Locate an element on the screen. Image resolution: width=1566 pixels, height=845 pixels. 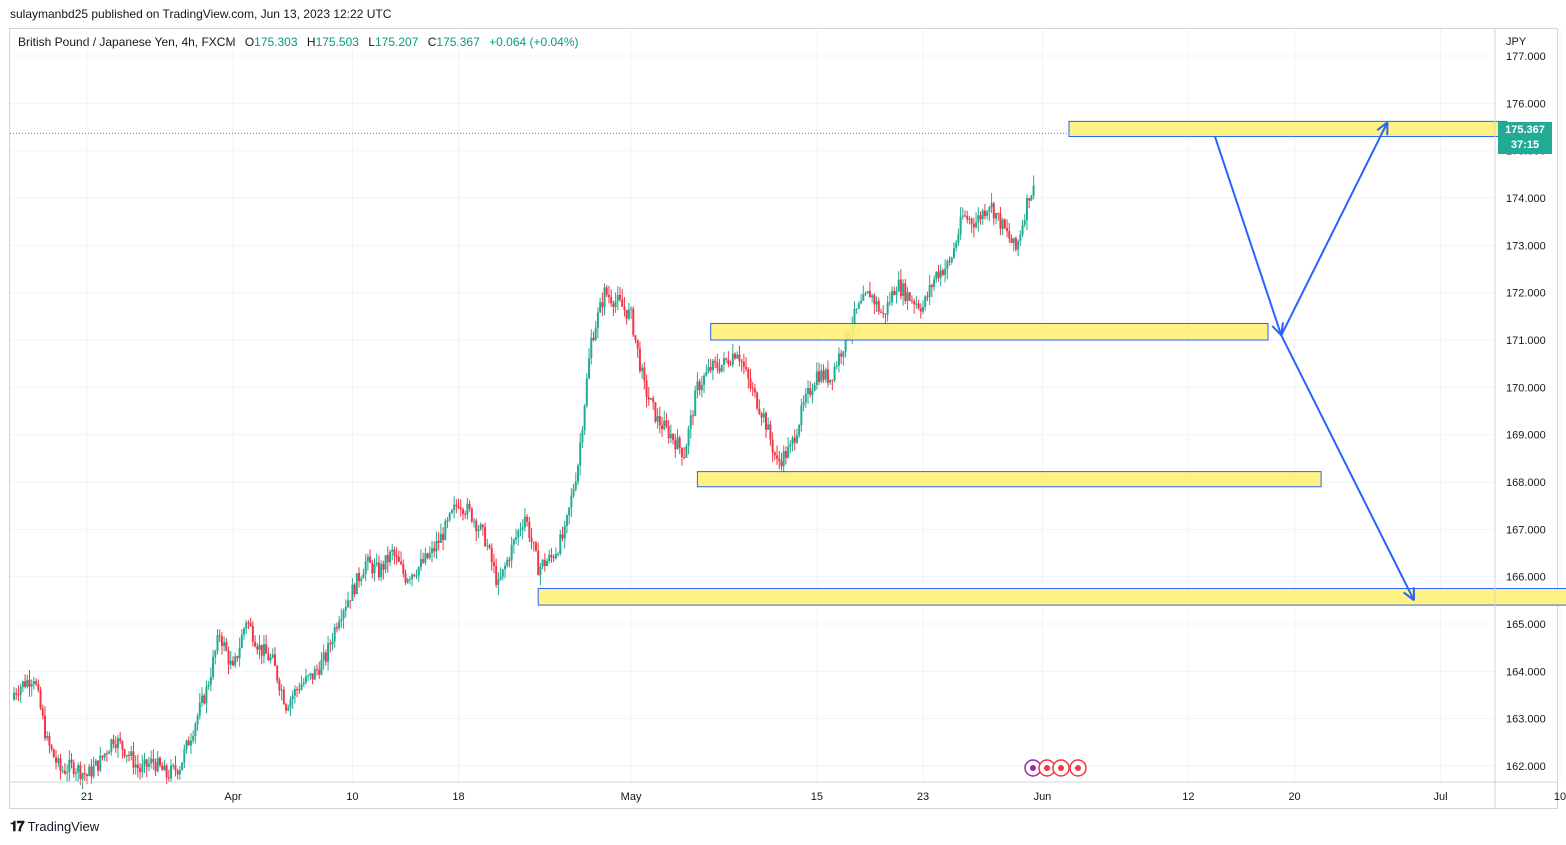
price-tick-label: 172.000 is located at coordinates (1526, 294).